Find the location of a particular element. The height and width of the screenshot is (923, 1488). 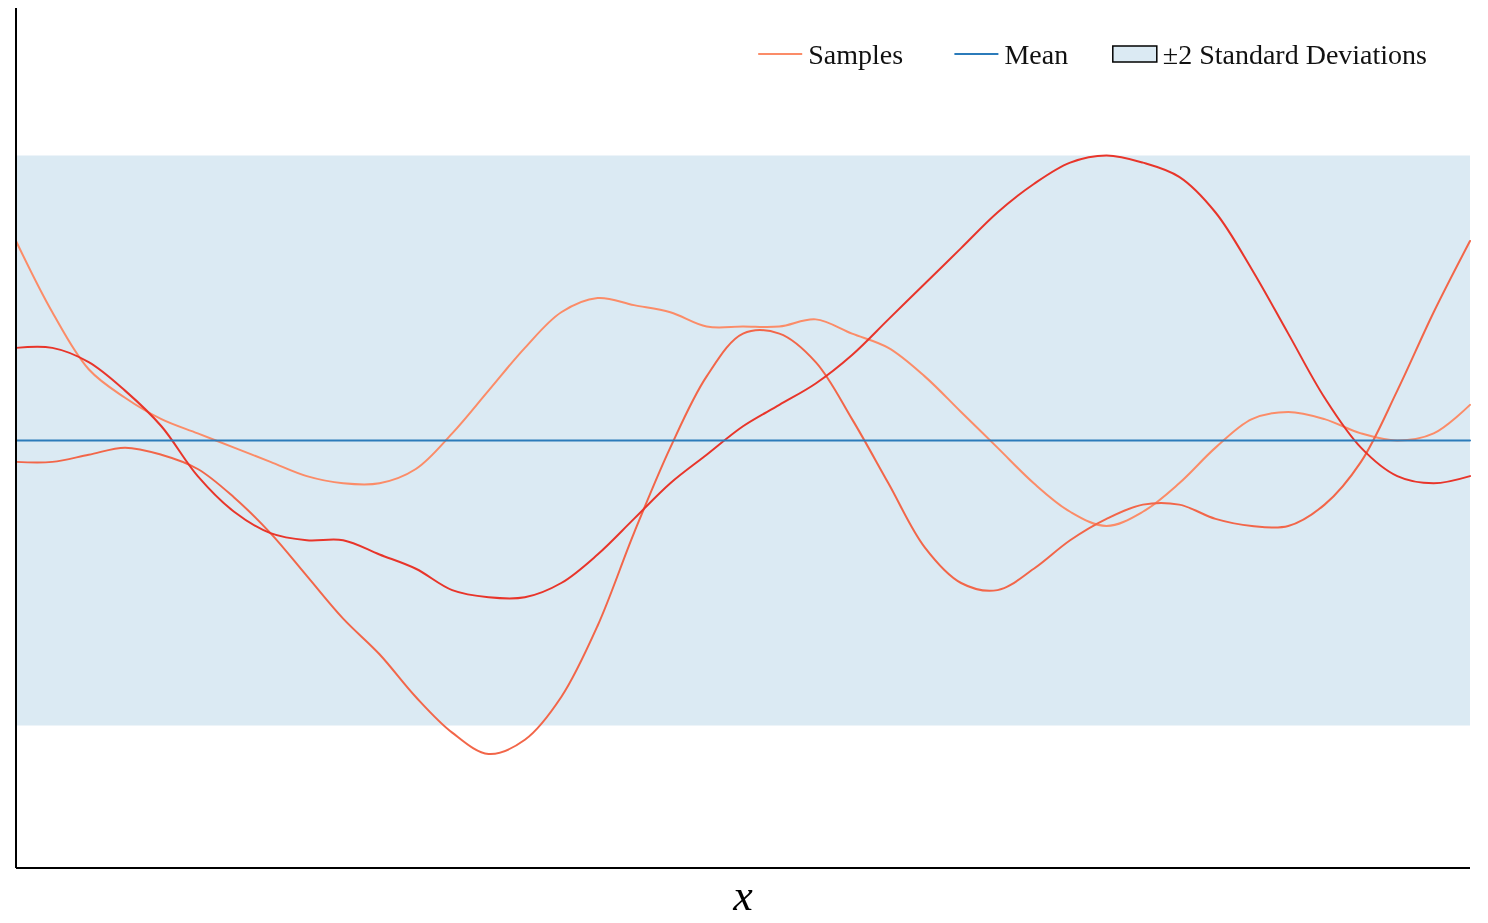

legend-label: Samples is located at coordinates (856, 54).